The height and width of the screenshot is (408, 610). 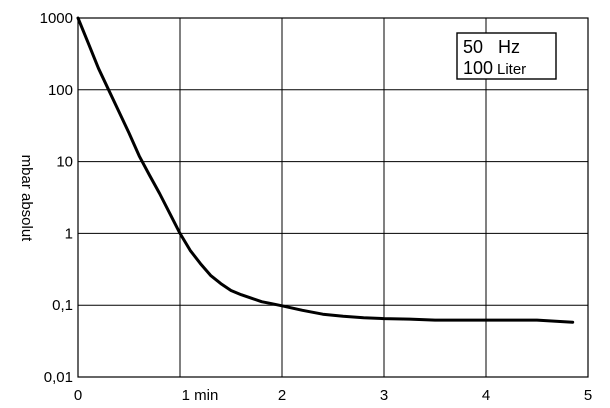 What do you see at coordinates (200, 395) in the screenshot?
I see `x-tick-label: 1 min` at bounding box center [200, 395].